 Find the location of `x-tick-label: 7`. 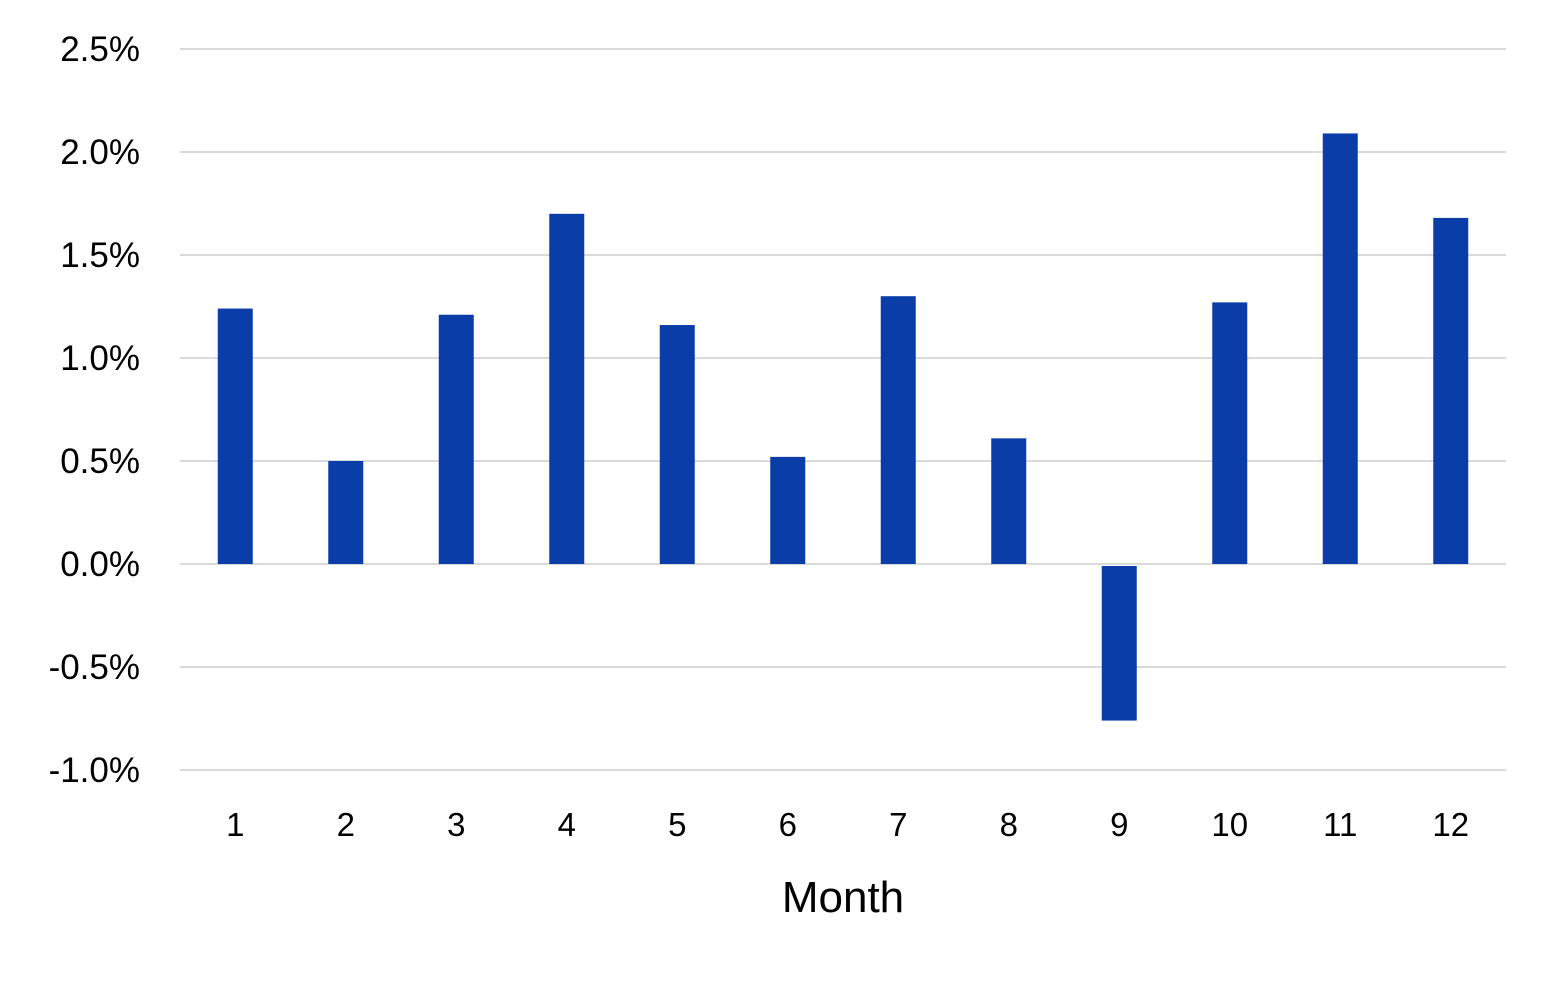

x-tick-label: 7 is located at coordinates (898, 824).